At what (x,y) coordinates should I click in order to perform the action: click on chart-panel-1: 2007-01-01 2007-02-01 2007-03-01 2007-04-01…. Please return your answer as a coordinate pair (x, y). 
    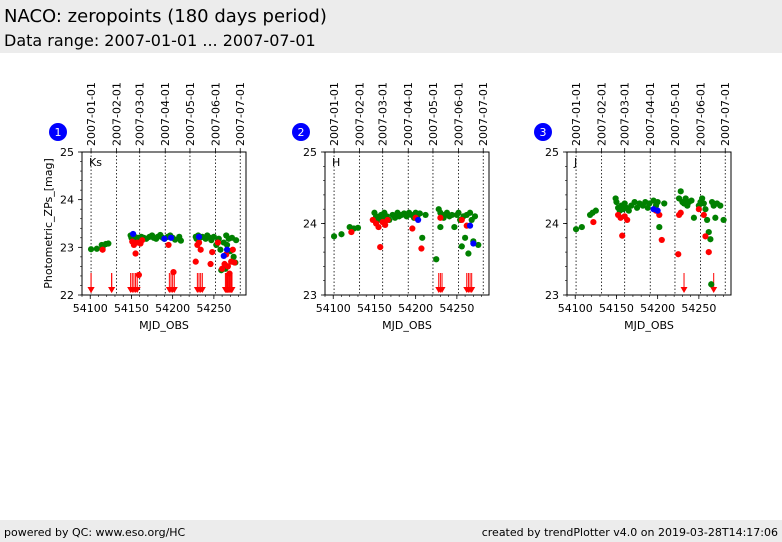
    Looking at the image, I should click on (144, 207).